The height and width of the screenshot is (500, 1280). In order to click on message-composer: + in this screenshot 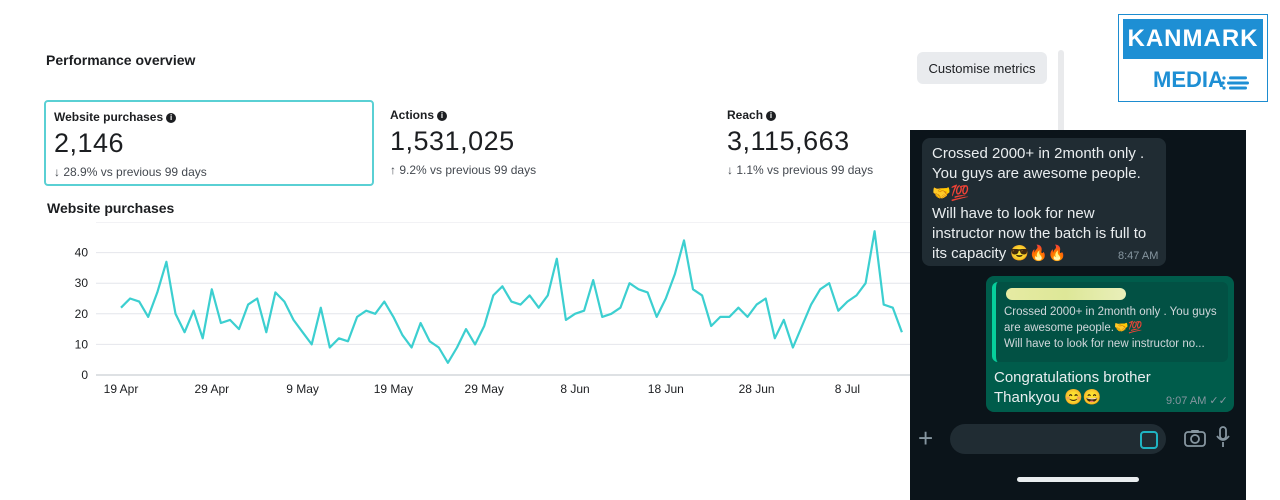, I will do `click(1078, 442)`.